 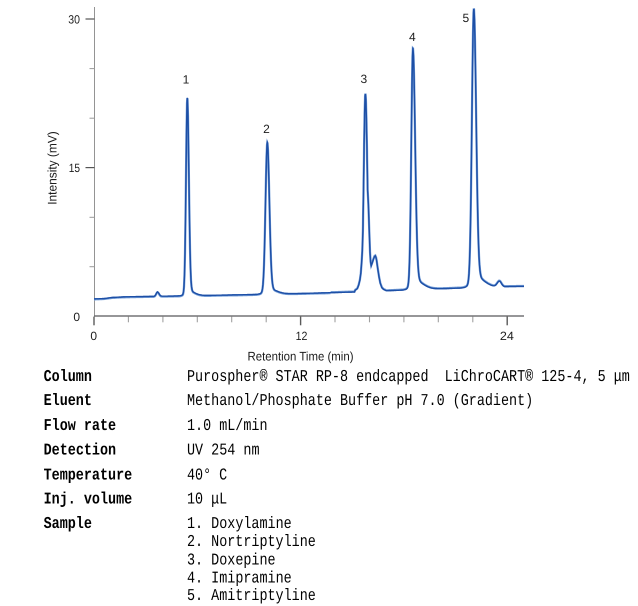 I want to click on svg-text: Eluent, so click(x=68, y=400).